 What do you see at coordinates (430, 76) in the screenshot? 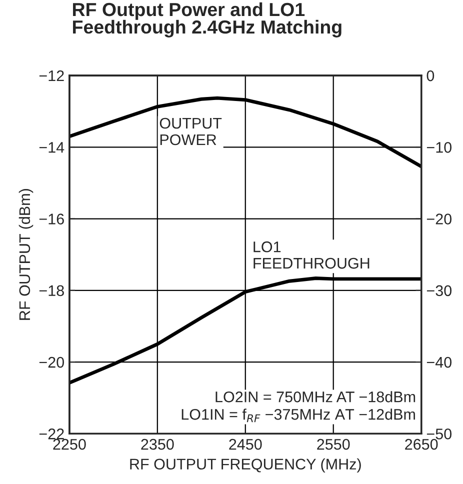
I see `y2-tick-label: 0` at bounding box center [430, 76].